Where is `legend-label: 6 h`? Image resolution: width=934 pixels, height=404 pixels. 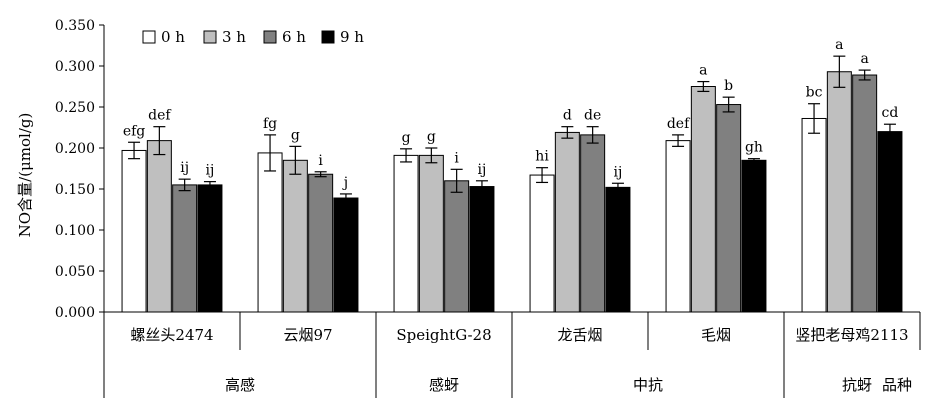 legend-label: 6 h is located at coordinates (294, 37).